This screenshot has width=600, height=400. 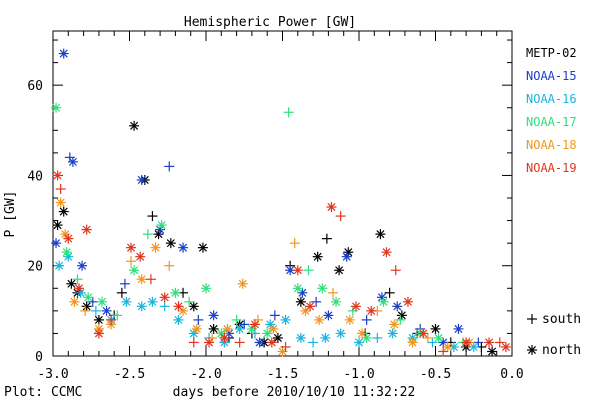 What do you see at coordinates (551, 99) in the screenshot?
I see `legend-entry: NOAA-16` at bounding box center [551, 99].